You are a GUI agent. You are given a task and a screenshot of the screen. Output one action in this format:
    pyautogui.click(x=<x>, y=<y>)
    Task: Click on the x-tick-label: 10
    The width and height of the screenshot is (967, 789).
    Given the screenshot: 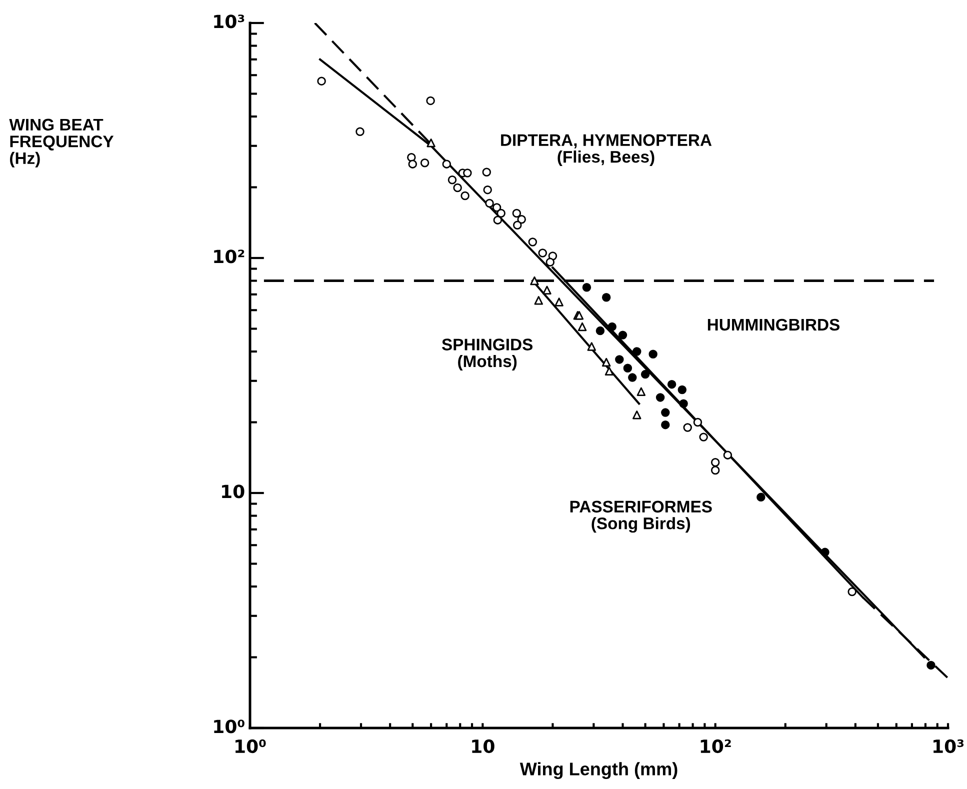 What is the action you would take?
    pyautogui.click(x=483, y=746)
    